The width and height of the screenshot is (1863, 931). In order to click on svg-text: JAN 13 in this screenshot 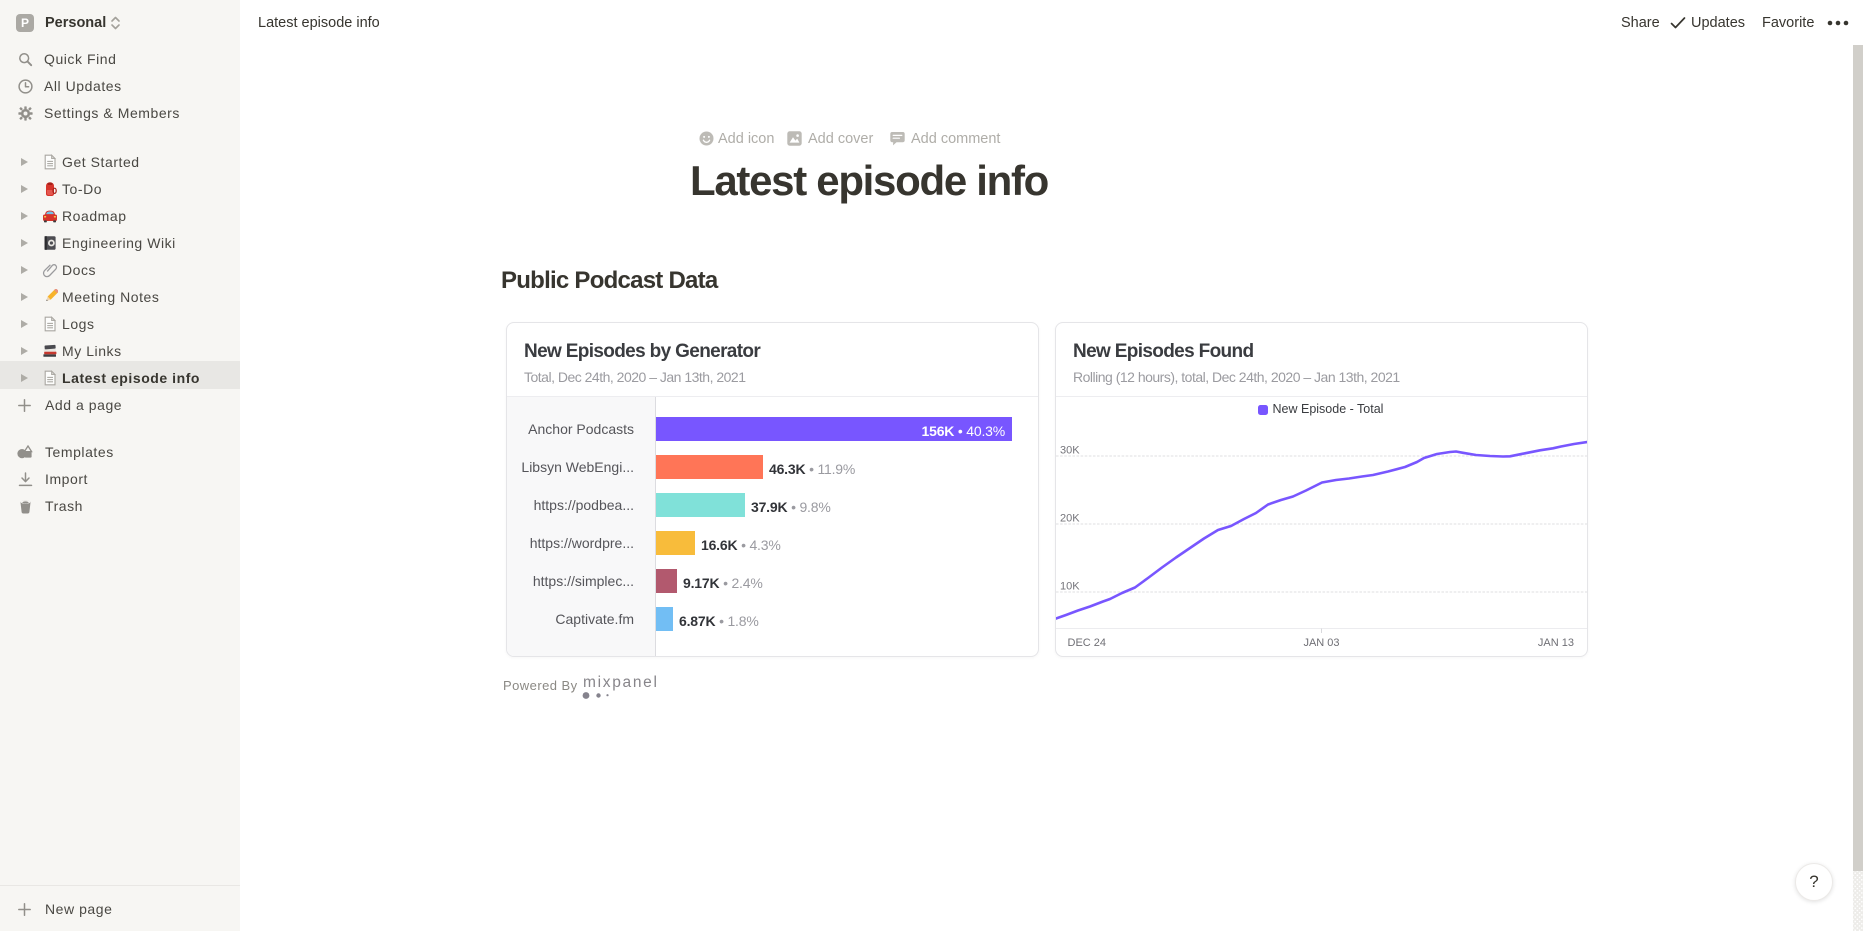, I will do `click(1556, 643)`.